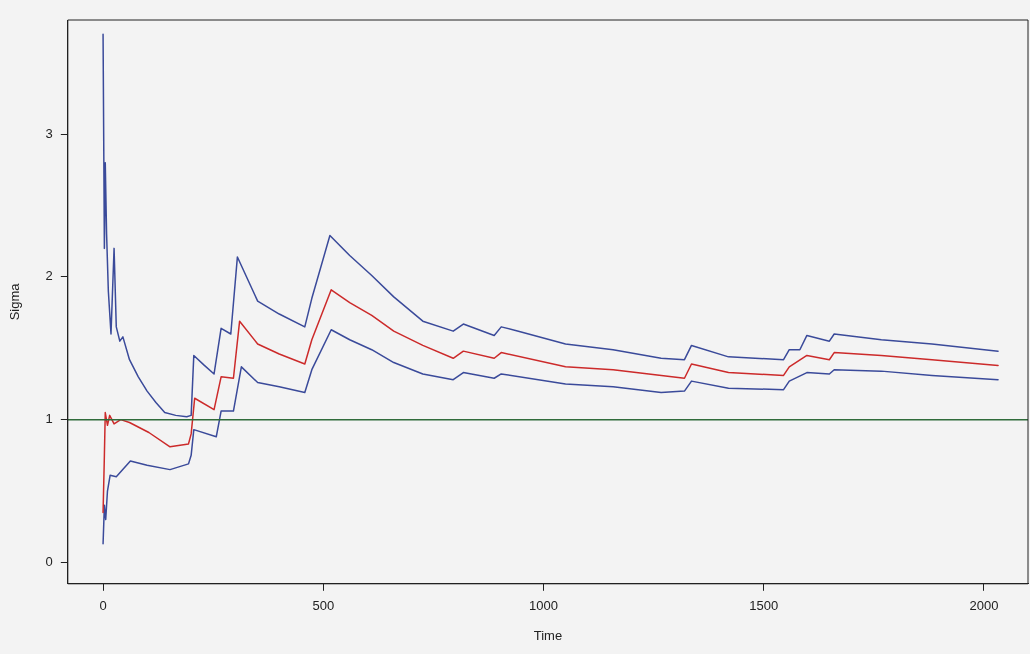 This screenshot has height=654, width=1030. What do you see at coordinates (49, 276) in the screenshot?
I see `y-tick-label: 2` at bounding box center [49, 276].